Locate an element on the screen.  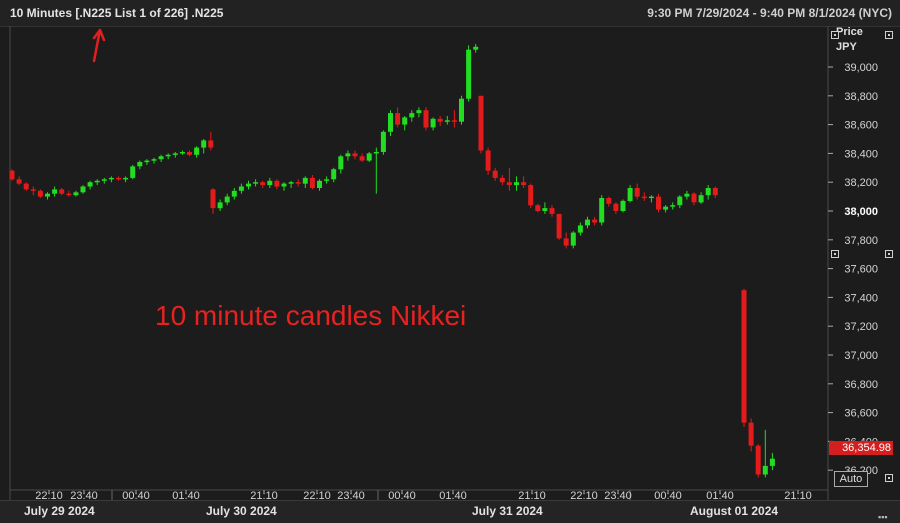
y-tick-label: 37,400 is located at coordinates (861, 298).